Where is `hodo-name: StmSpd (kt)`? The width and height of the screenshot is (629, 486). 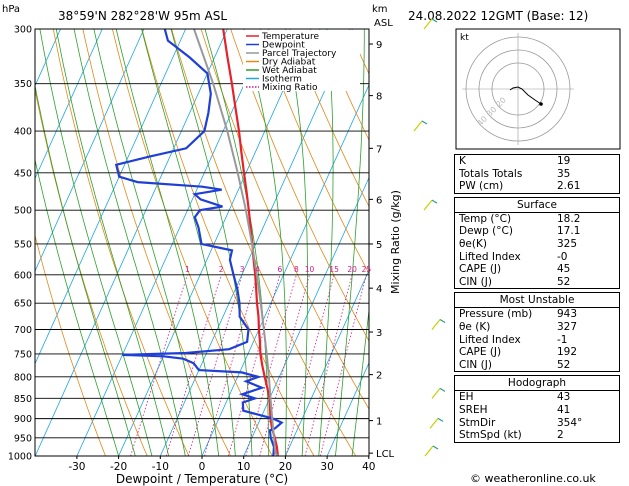 hodo-name: StmSpd (kt) is located at coordinates (490, 435).